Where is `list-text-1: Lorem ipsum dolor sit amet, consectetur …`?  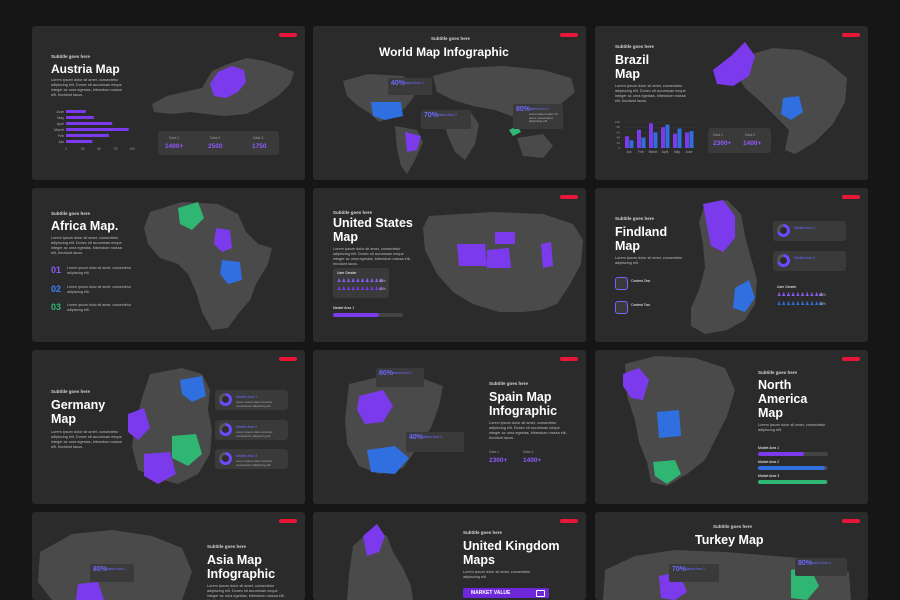 list-text-1: Lorem ipsum dolor sit amet, consectetur … is located at coordinates (99, 270).